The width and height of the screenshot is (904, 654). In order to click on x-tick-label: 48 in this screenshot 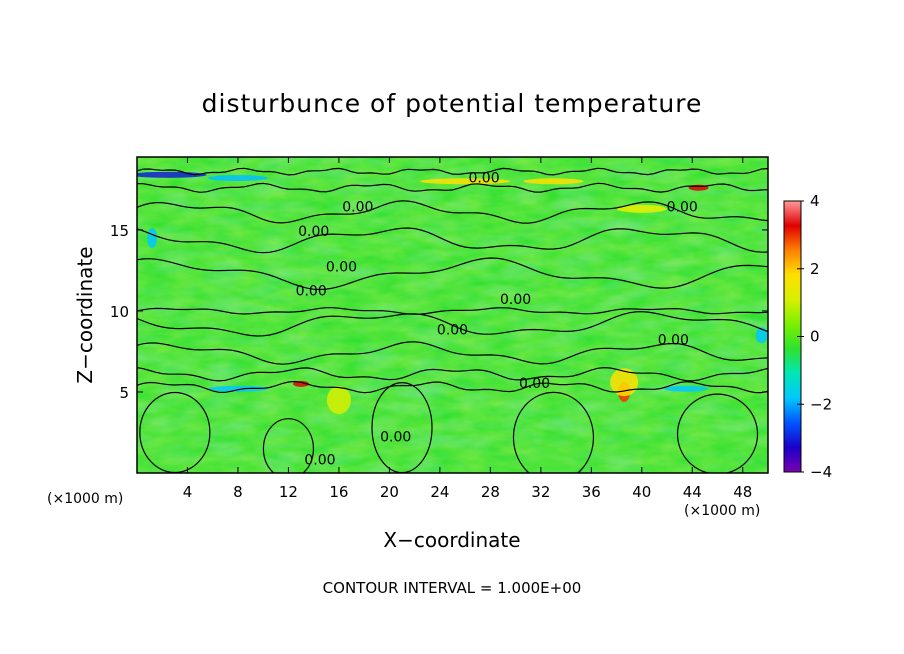, I will do `click(742, 492)`.